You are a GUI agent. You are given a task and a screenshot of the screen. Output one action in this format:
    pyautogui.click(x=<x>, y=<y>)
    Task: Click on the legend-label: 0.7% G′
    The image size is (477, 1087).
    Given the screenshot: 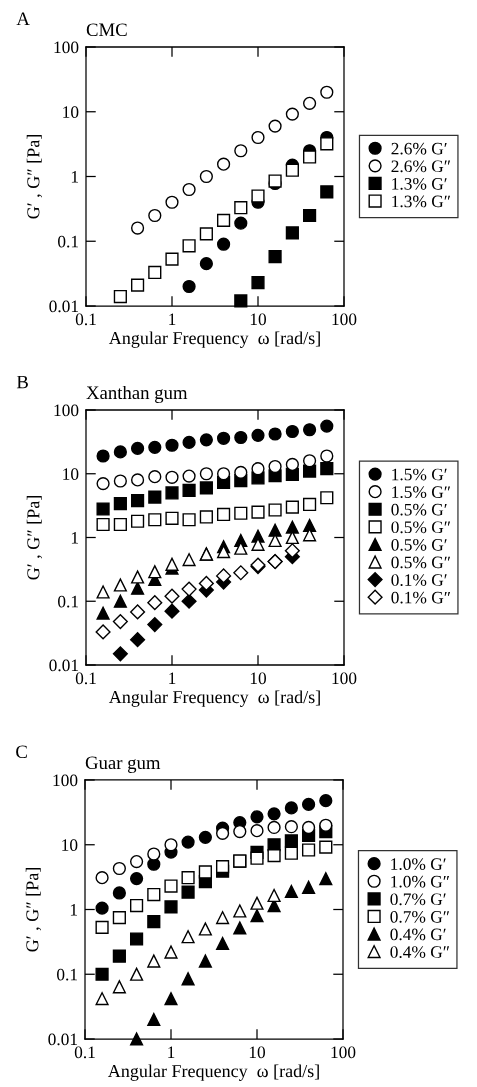 What is the action you would take?
    pyautogui.click(x=418, y=899)
    